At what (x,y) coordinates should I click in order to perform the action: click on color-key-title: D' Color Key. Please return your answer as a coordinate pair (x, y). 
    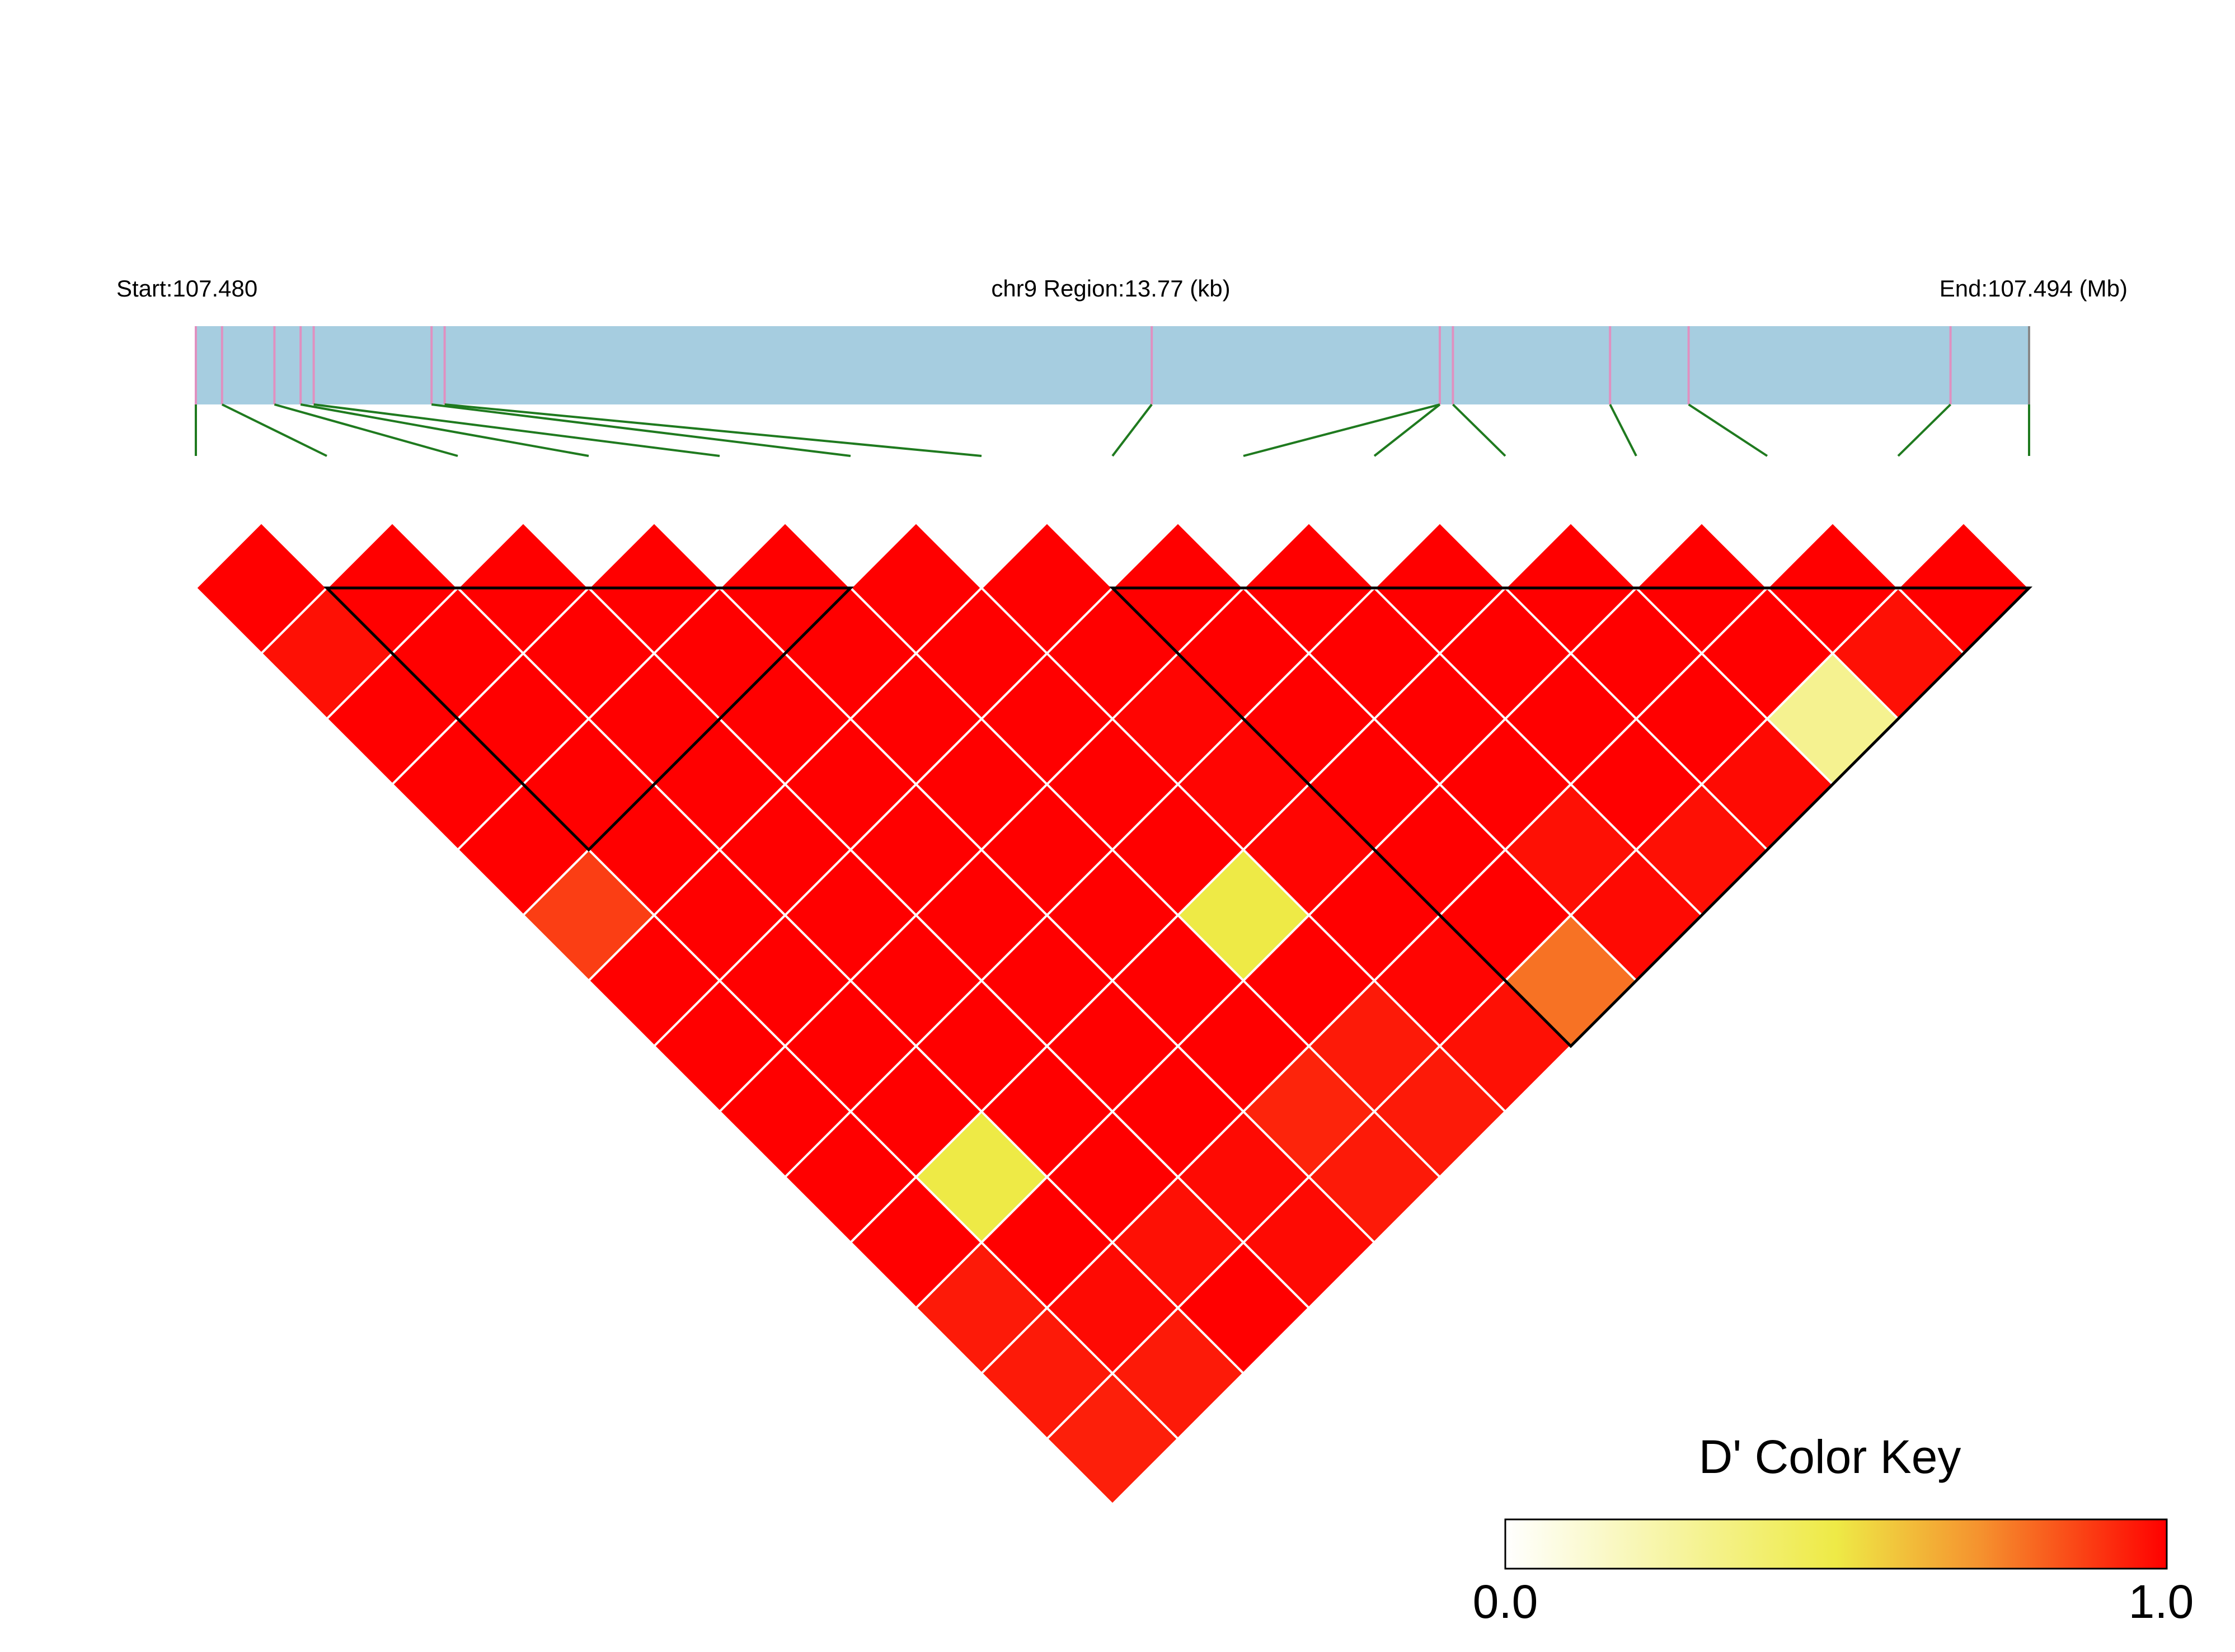
    Looking at the image, I should click on (1830, 1457).